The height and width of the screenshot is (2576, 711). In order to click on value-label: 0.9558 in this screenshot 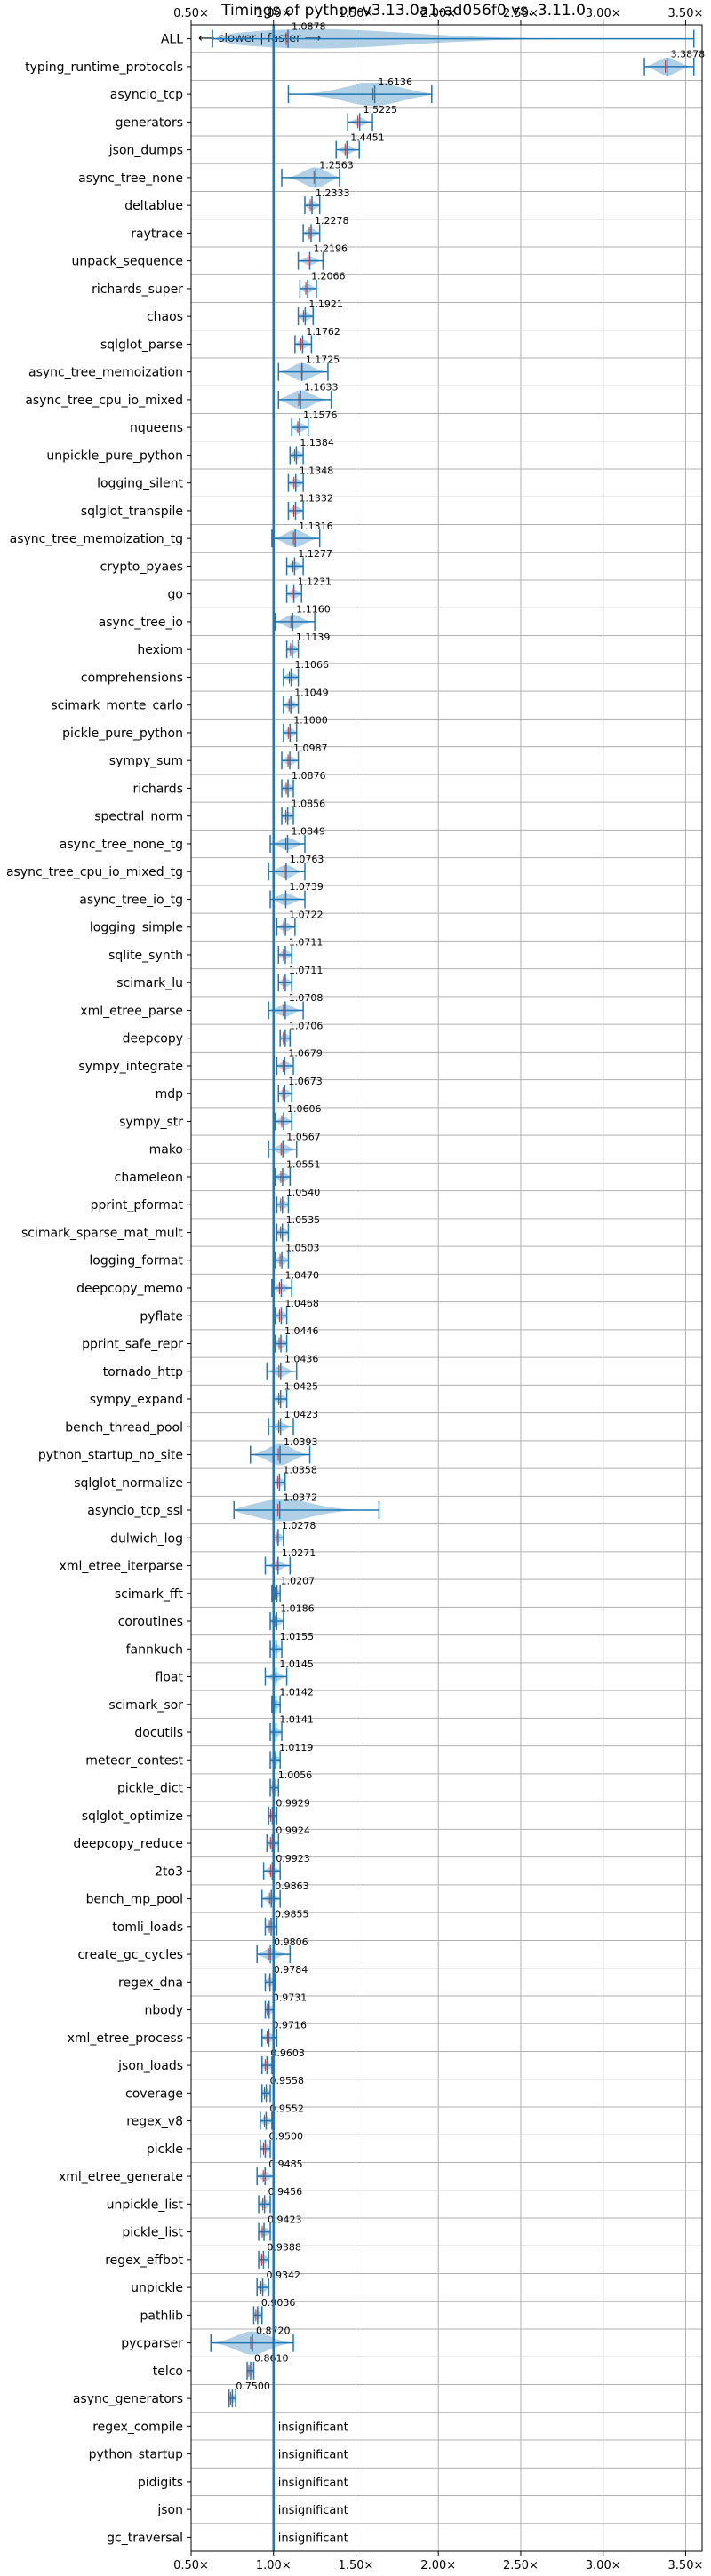, I will do `click(287, 2081)`.